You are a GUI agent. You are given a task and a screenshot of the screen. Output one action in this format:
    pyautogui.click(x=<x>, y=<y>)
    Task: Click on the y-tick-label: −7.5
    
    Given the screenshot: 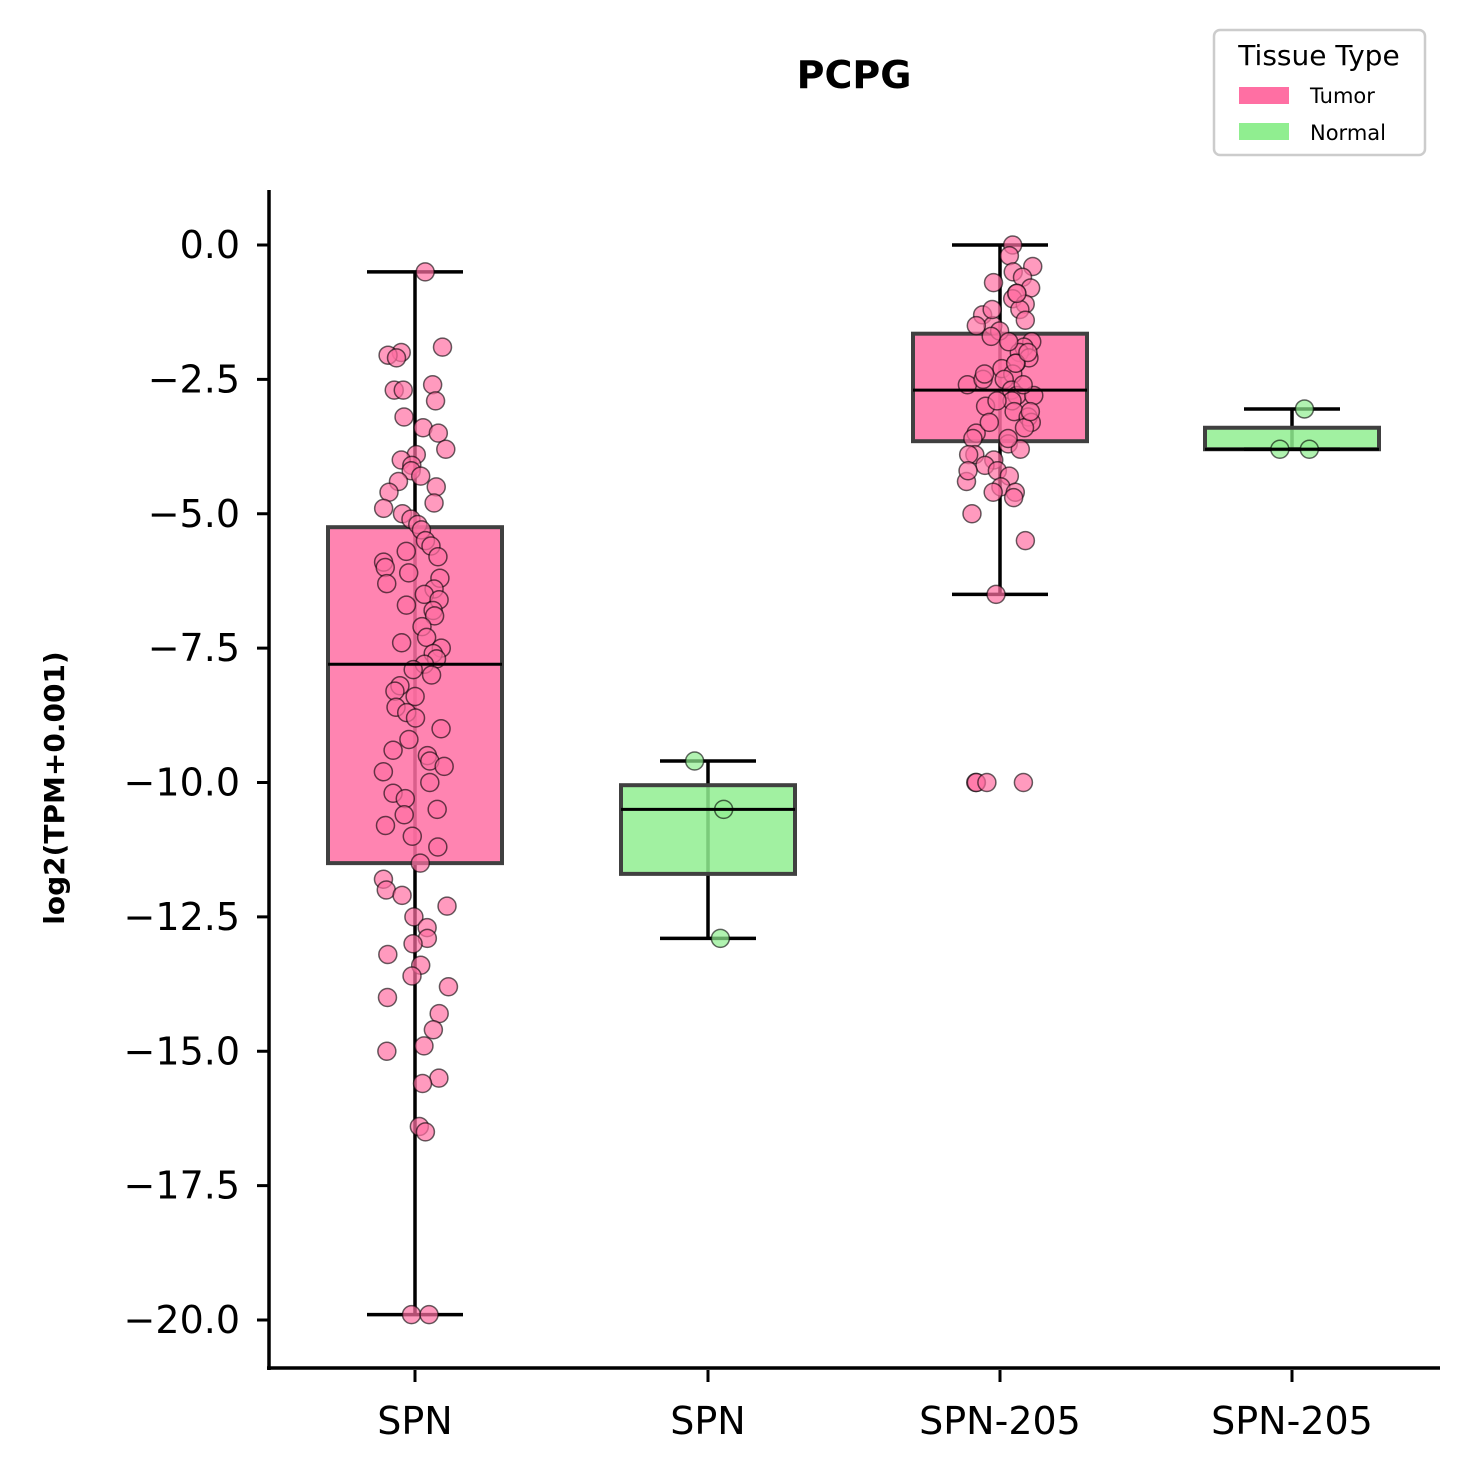 What is the action you would take?
    pyautogui.click(x=194, y=648)
    